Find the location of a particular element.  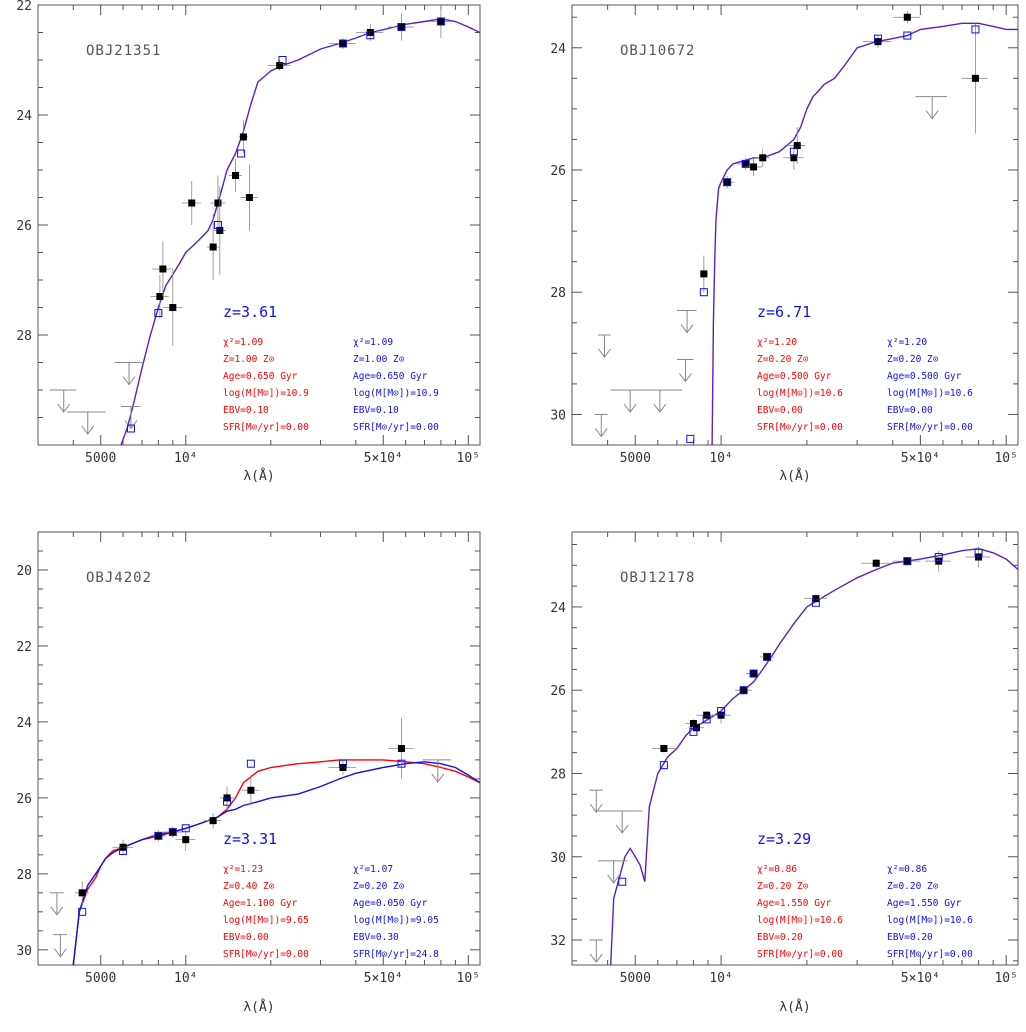

legend-blue-line: χ²=1.07 is located at coordinates (373, 869).